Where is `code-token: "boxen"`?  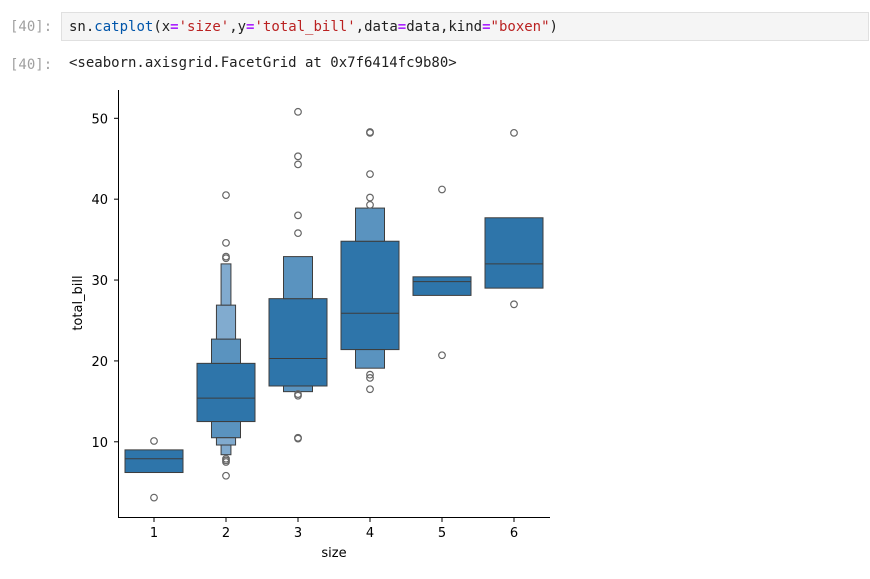
code-token: "boxen" is located at coordinates (520, 27).